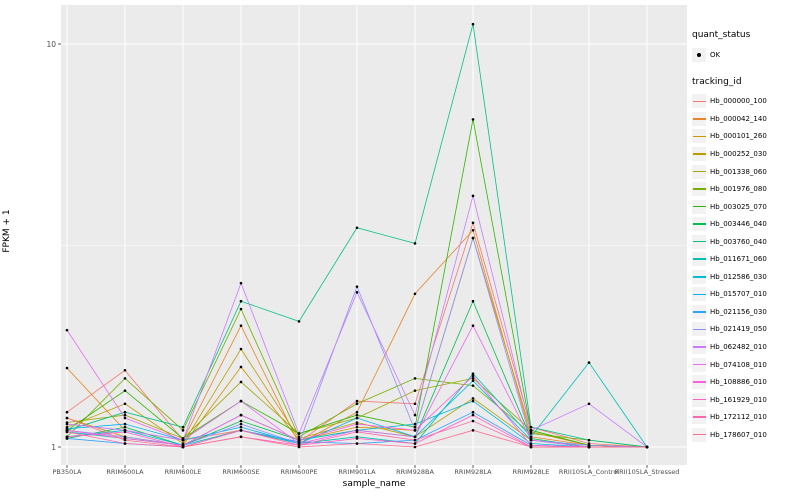 The width and height of the screenshot is (800, 500). Describe the element at coordinates (729, 102) in the screenshot. I see `legend-item-Hb_000000_100: Hb_000000_100` at that location.